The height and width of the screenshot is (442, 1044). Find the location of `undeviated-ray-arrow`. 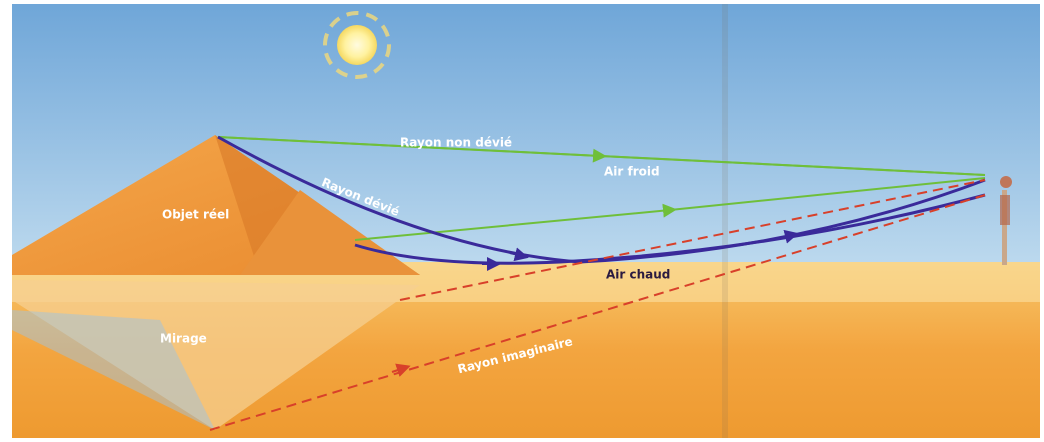

undeviated-ray-arrow is located at coordinates (601, 156).